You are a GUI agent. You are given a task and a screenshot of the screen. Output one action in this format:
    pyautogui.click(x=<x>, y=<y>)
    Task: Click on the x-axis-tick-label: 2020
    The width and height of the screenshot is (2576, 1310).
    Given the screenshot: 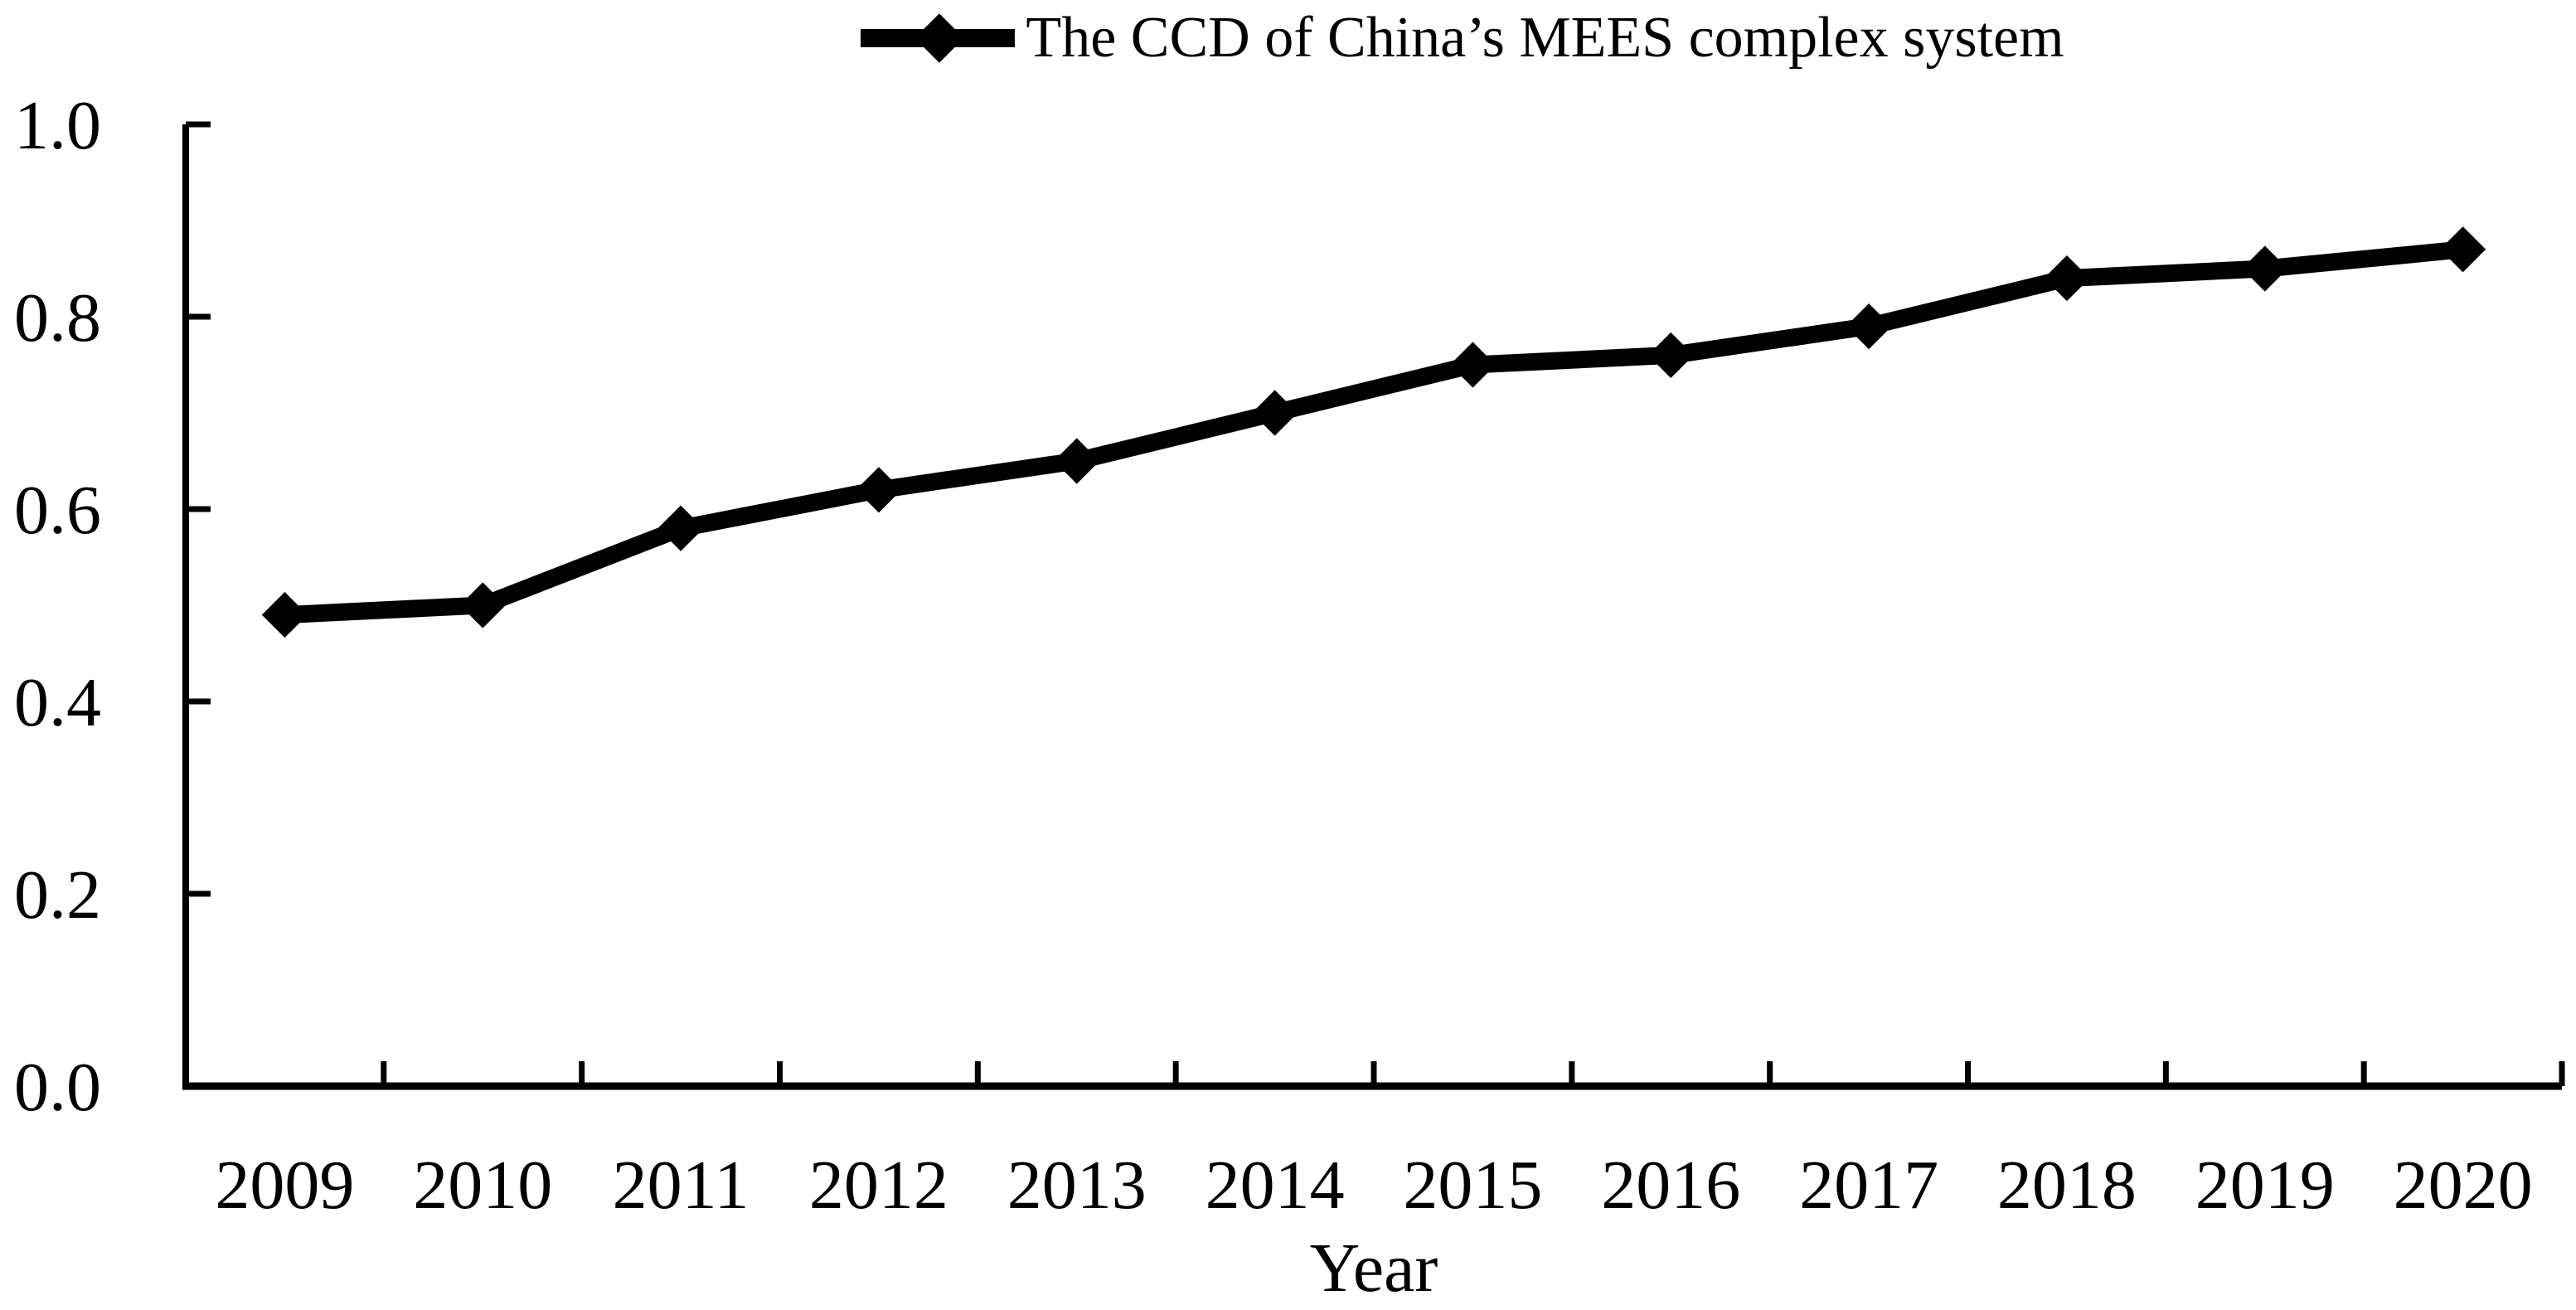 What is the action you would take?
    pyautogui.click(x=2463, y=1185)
    